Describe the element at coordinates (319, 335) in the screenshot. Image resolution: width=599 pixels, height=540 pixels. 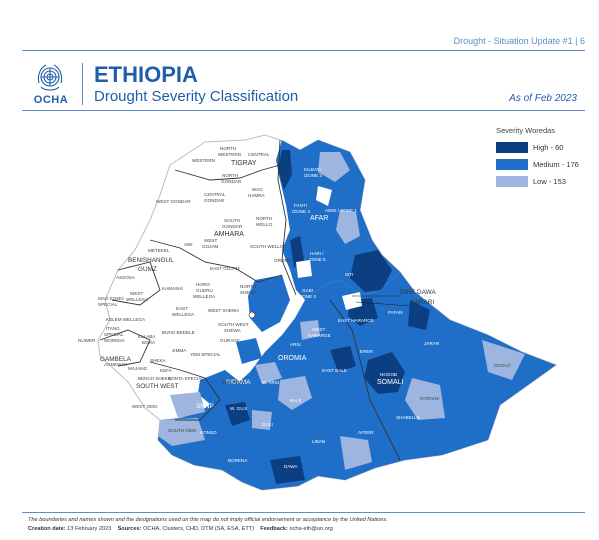
I see `label-west-hararge-2: HARARGE` at that location.